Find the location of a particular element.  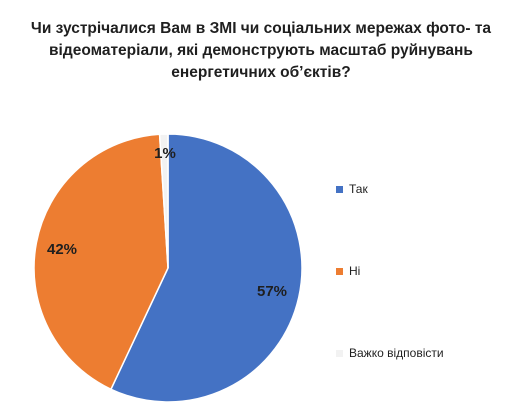

slice-data-label: 57% is located at coordinates (272, 291).